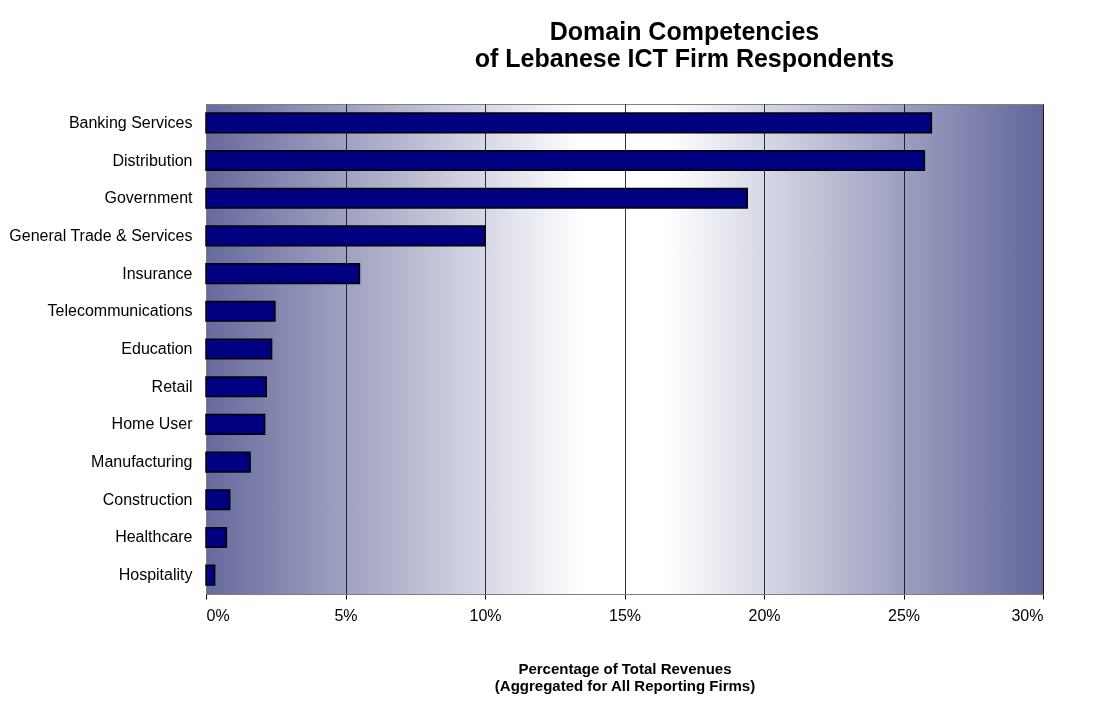  What do you see at coordinates (1027, 615) in the screenshot?
I see `x-tick-label: 30%` at bounding box center [1027, 615].